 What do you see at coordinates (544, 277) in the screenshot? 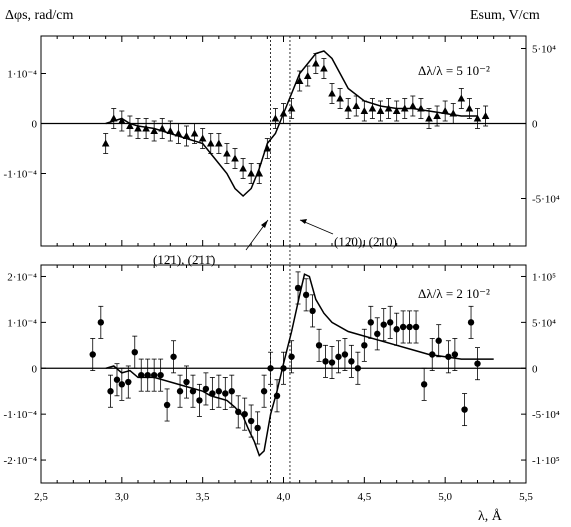
I see `y2-tick-label-bottom-0: 1·10⁵` at bounding box center [544, 277].